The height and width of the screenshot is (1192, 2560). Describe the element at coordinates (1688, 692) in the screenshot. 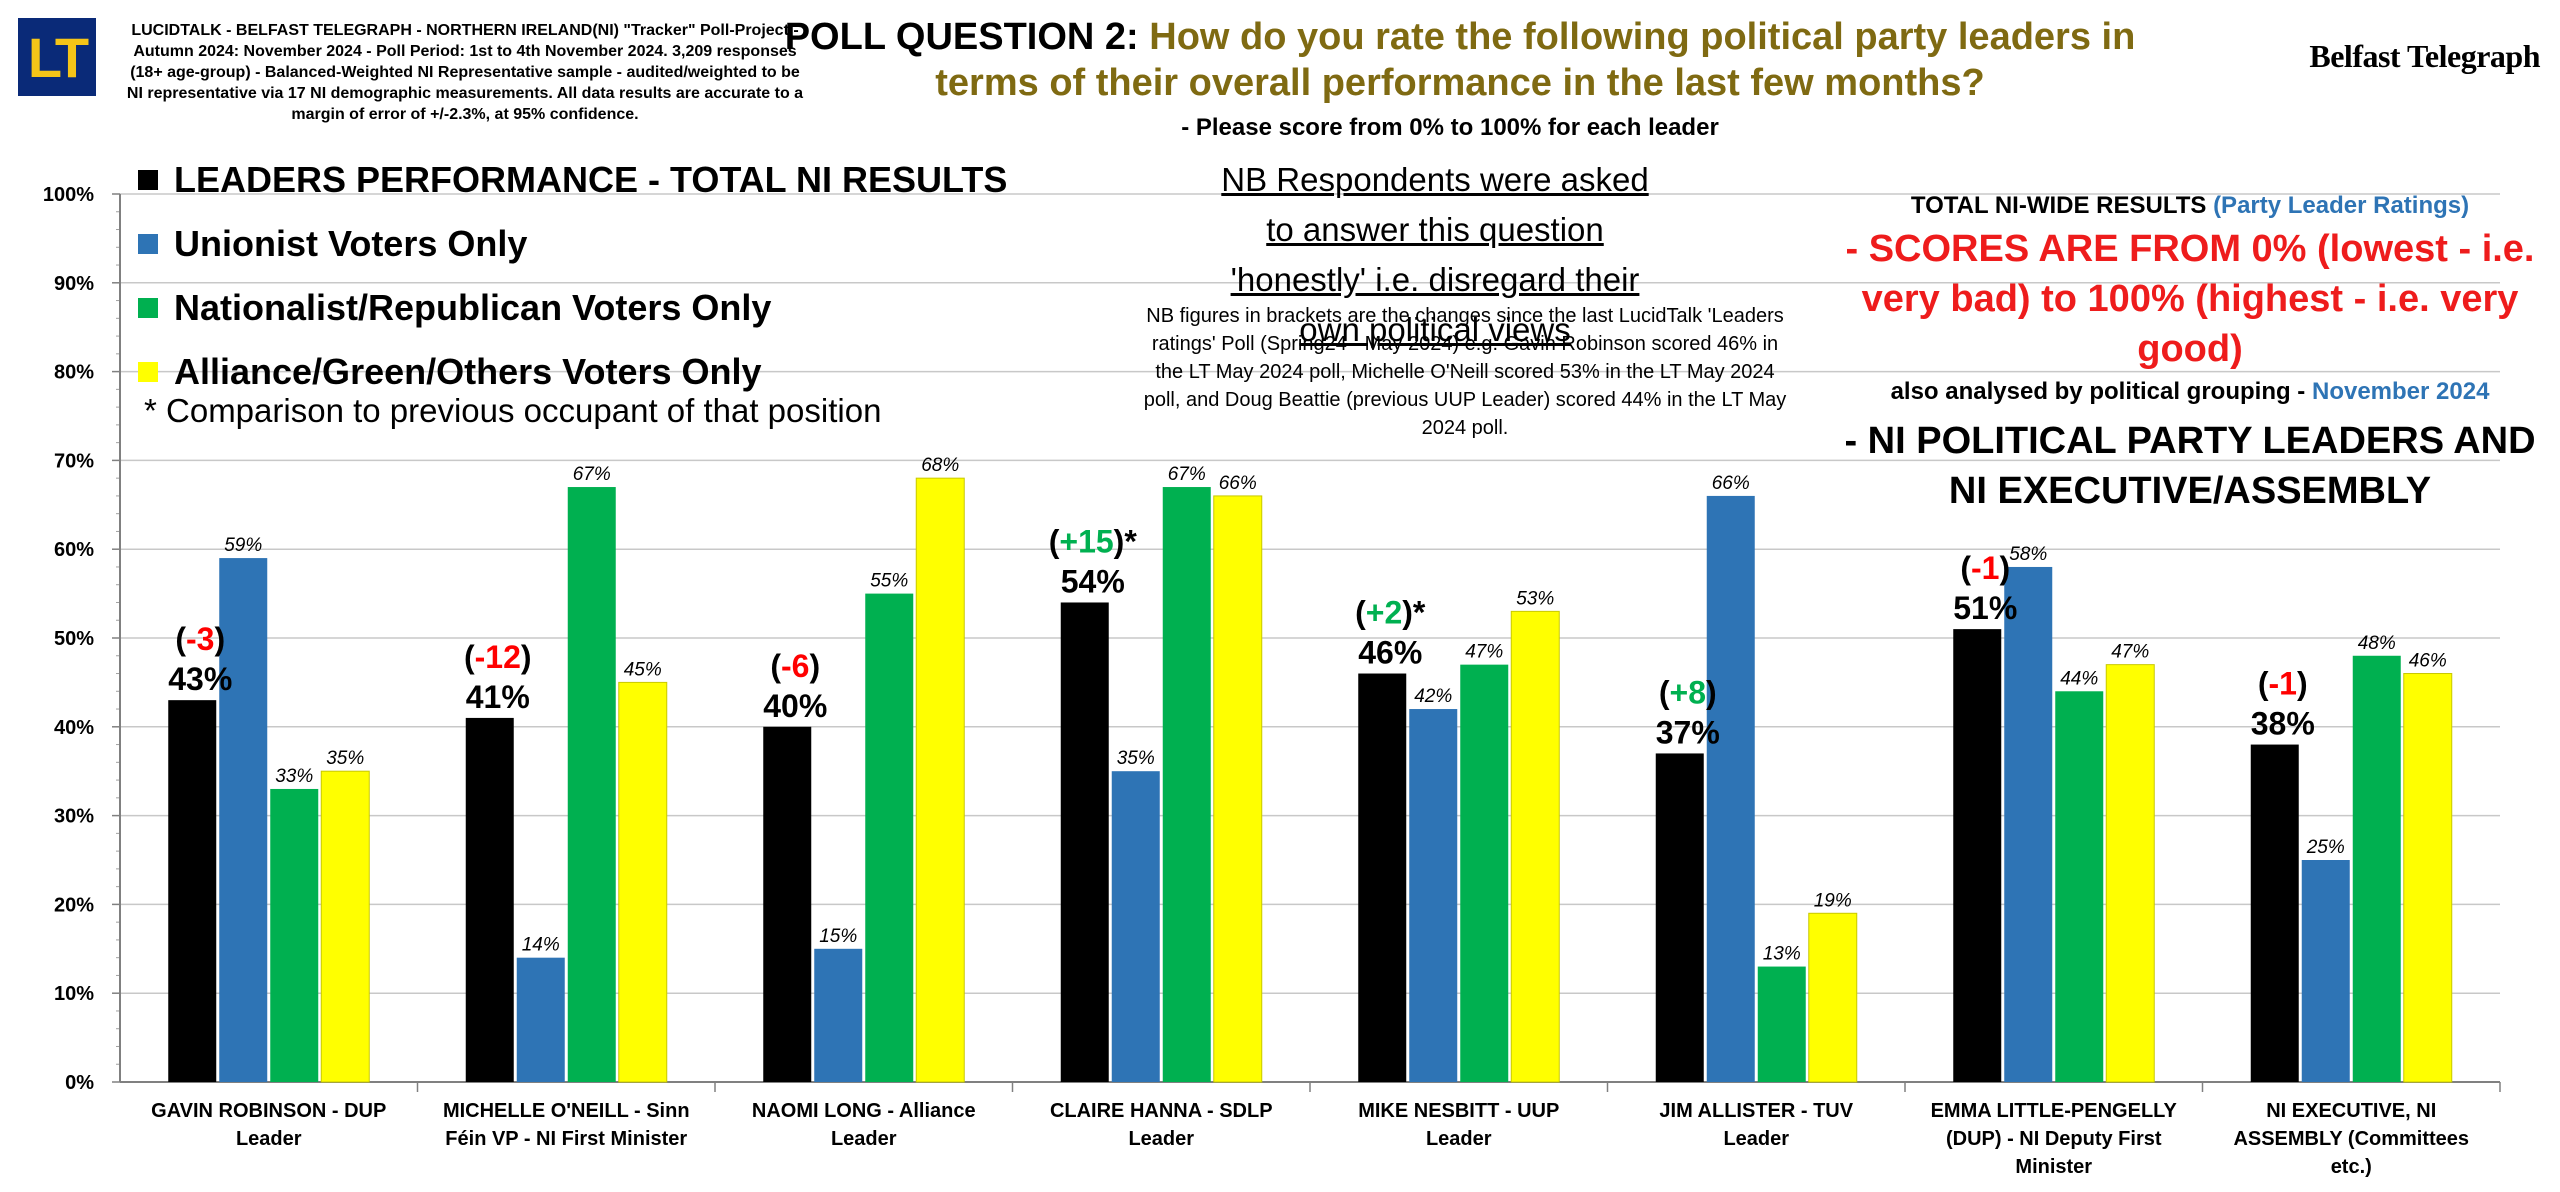

I see `change-label: (+8)` at that location.